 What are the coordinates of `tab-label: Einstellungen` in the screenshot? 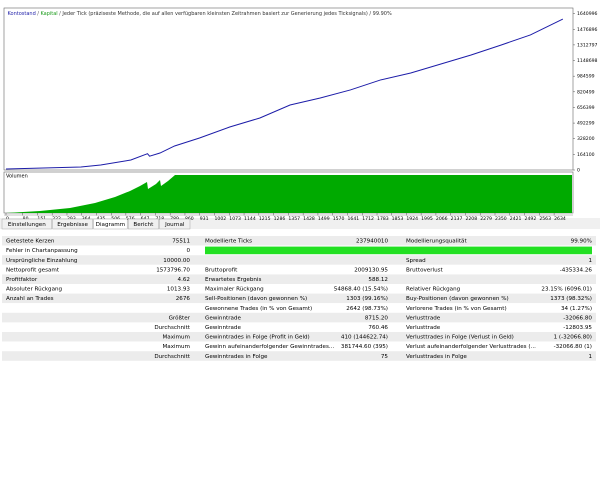 It's located at (27, 225).